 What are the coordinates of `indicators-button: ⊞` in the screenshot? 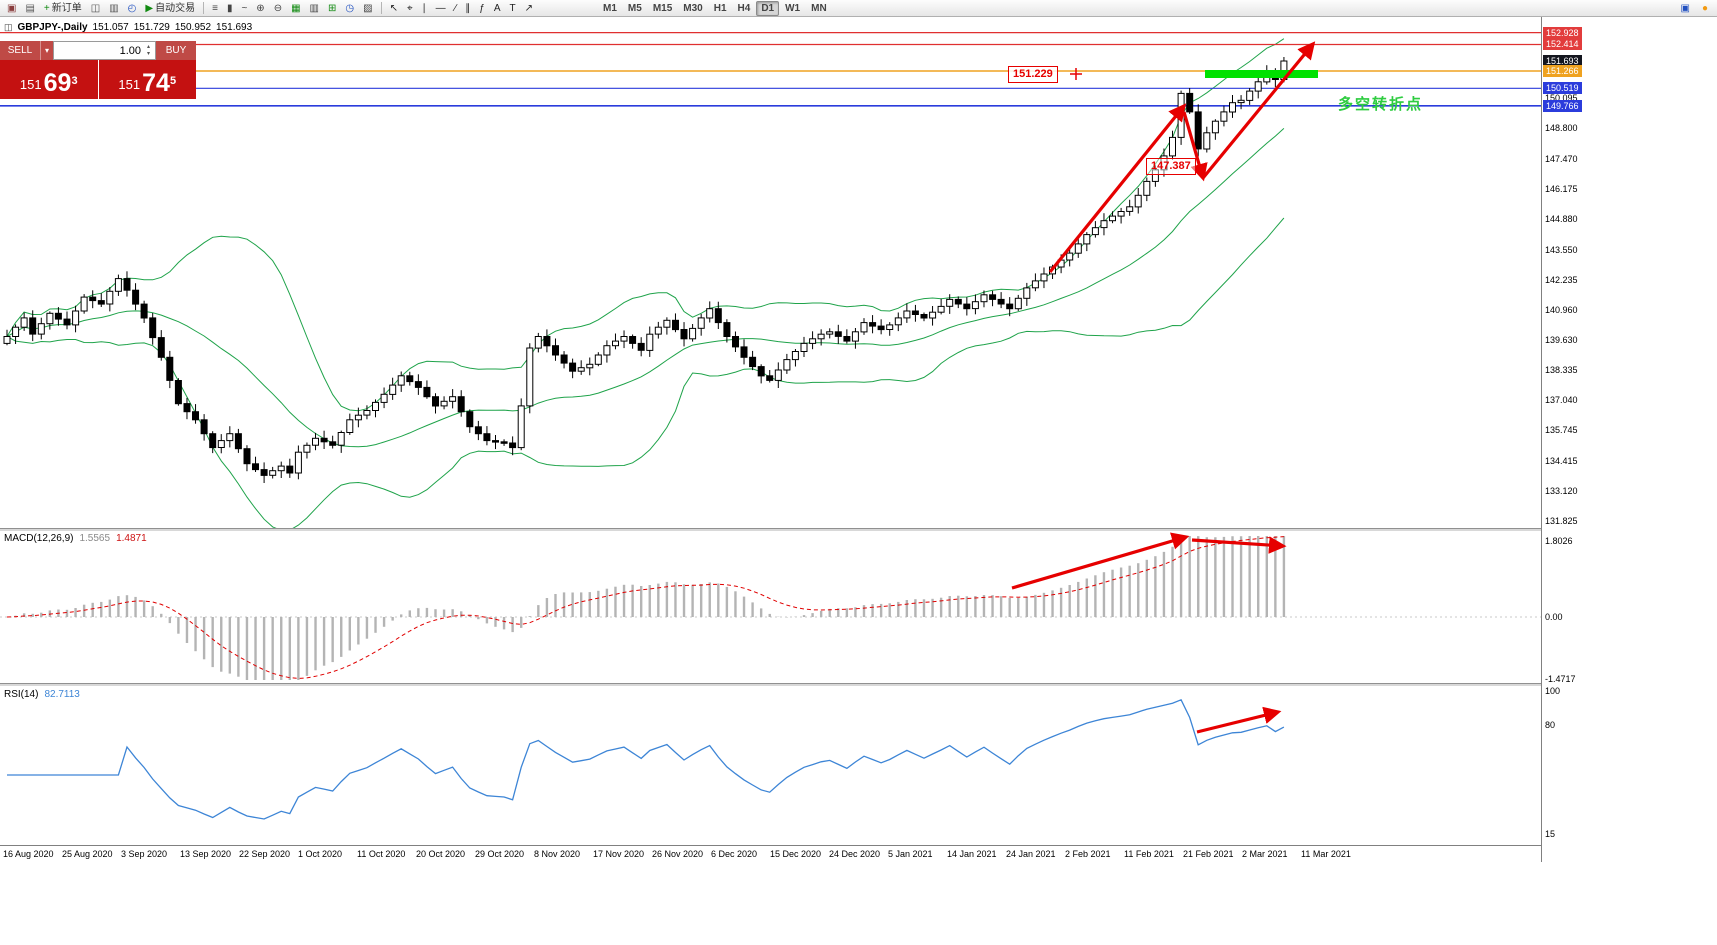 It's located at (332, 8).